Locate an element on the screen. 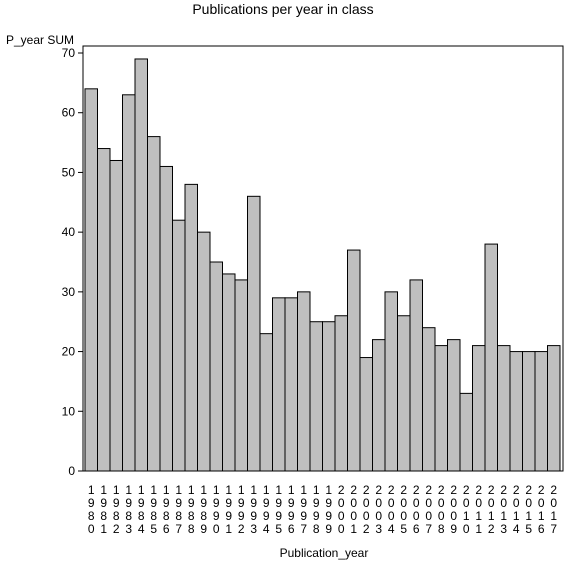  bar-1980 is located at coordinates (91, 280).